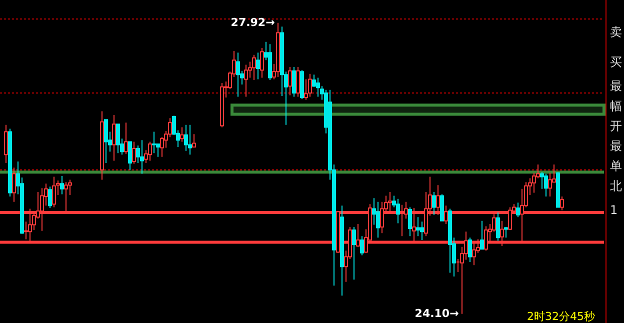 This screenshot has height=323, width=624. I want to click on text: 1, so click(614, 210).